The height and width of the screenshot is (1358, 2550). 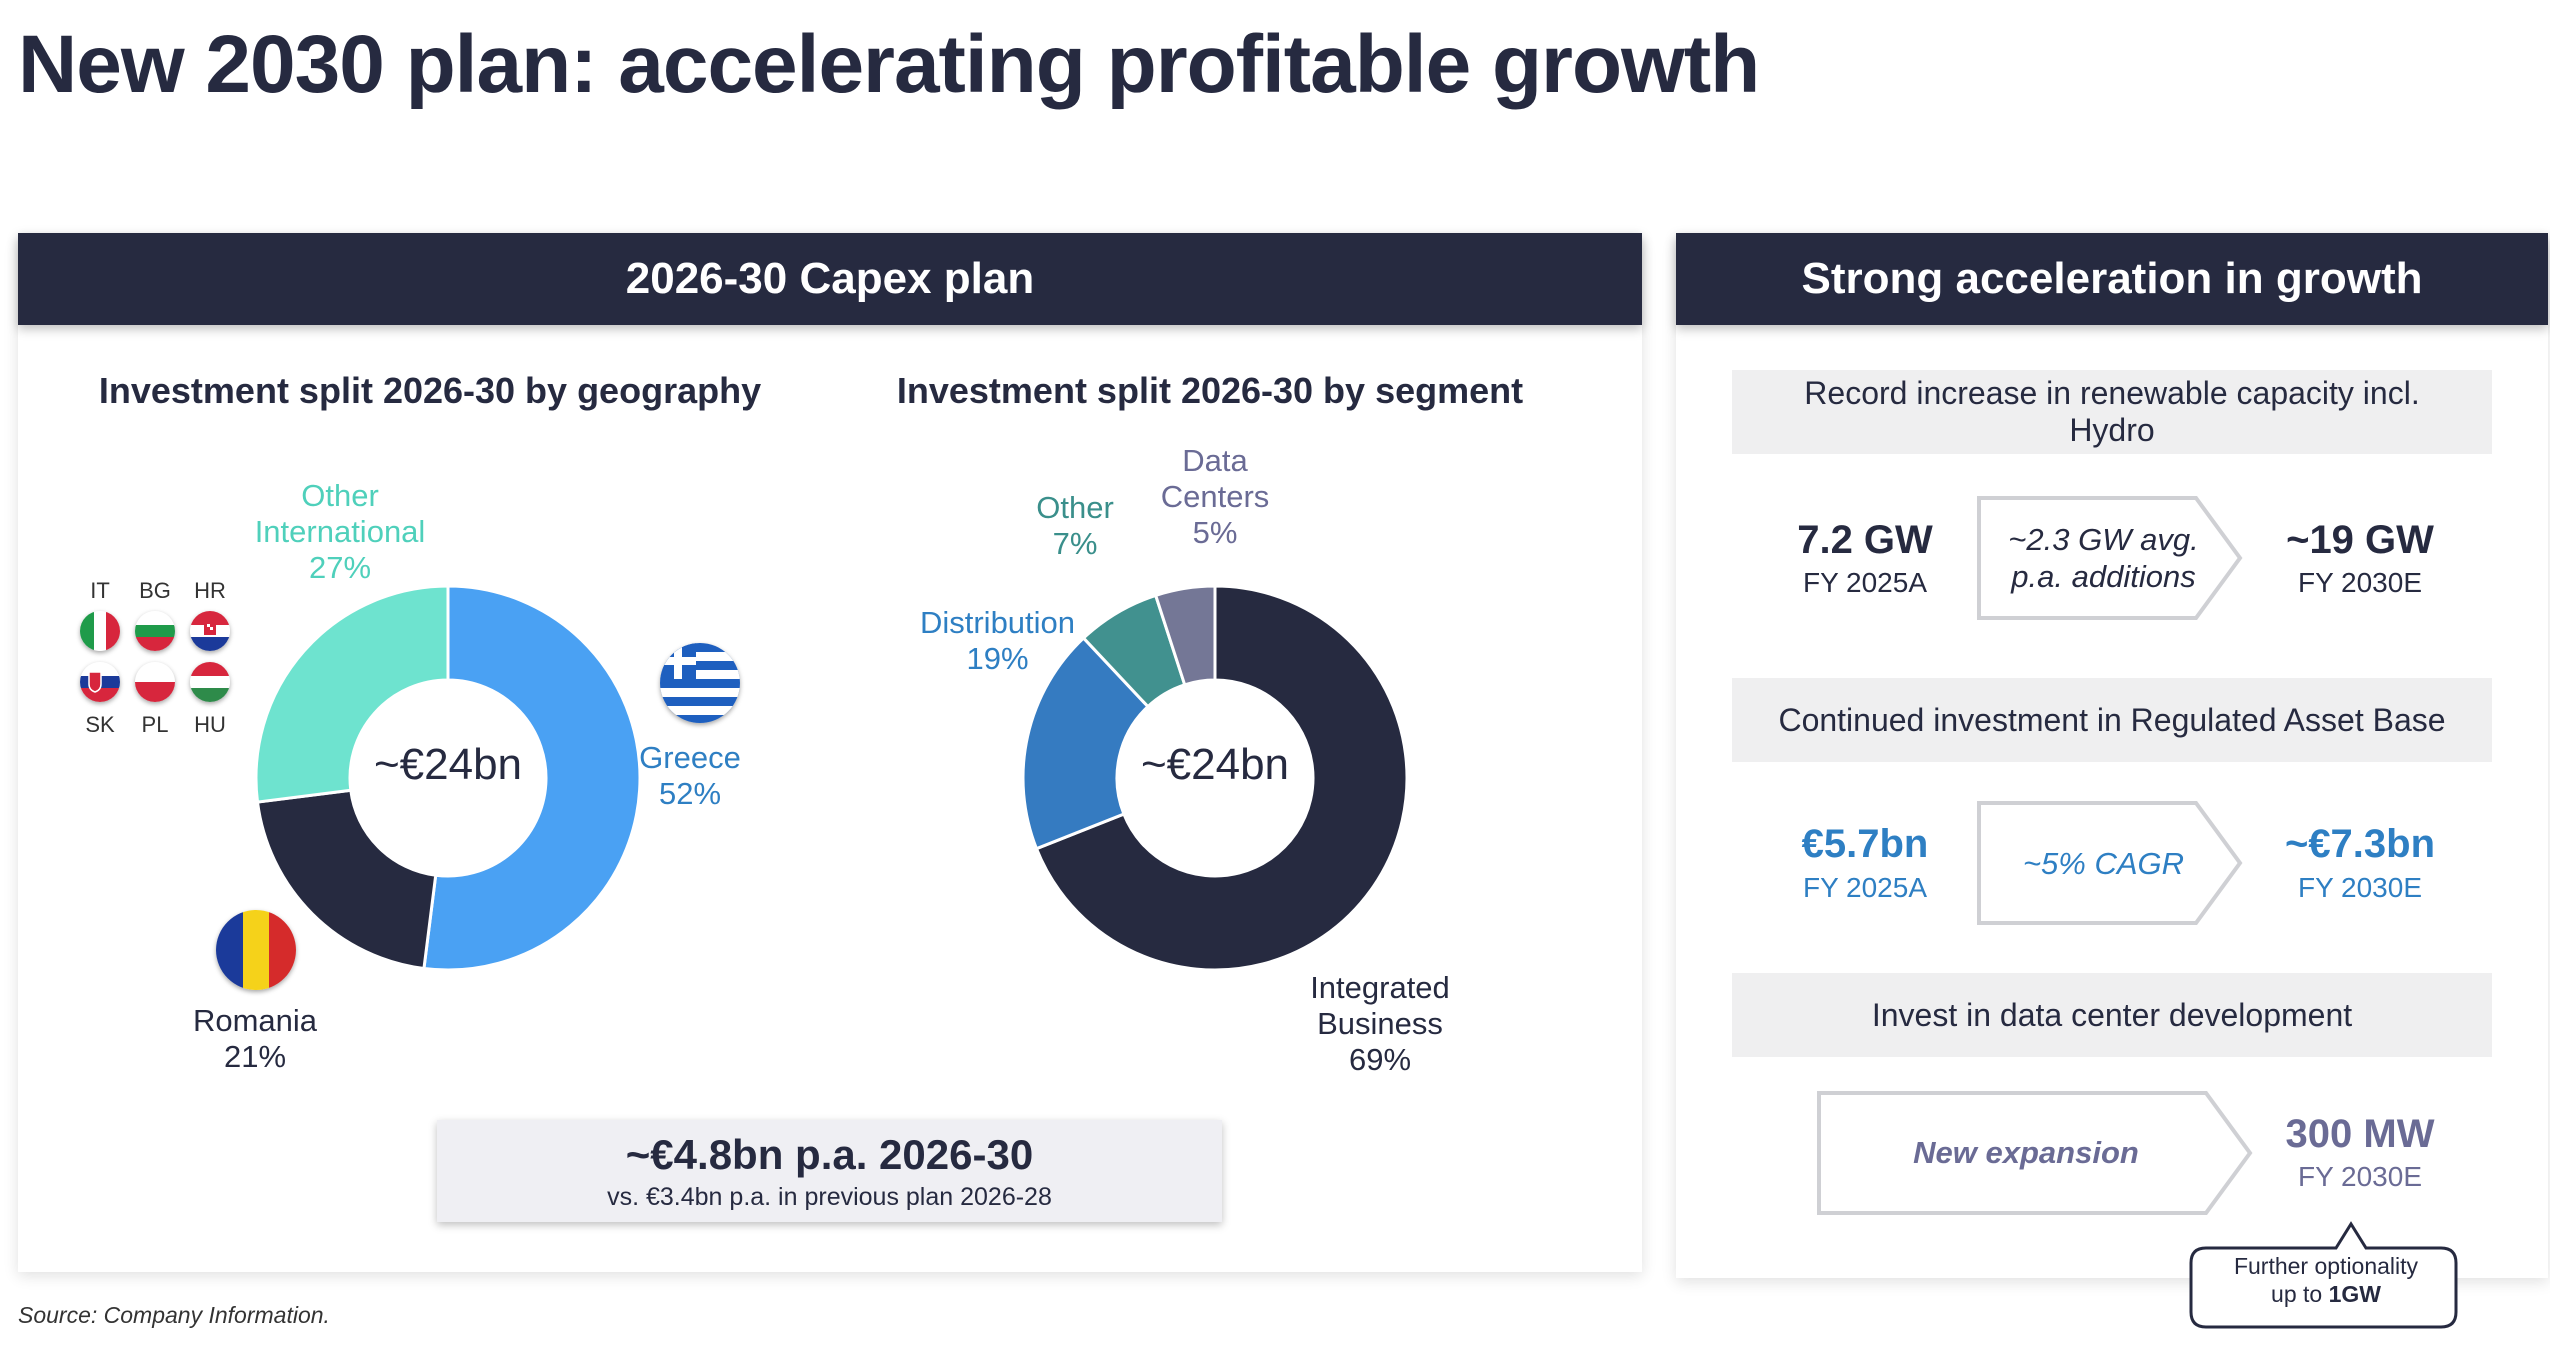 I want to click on seg-label-datacenters-line2: Centers, so click(x=1215, y=496).